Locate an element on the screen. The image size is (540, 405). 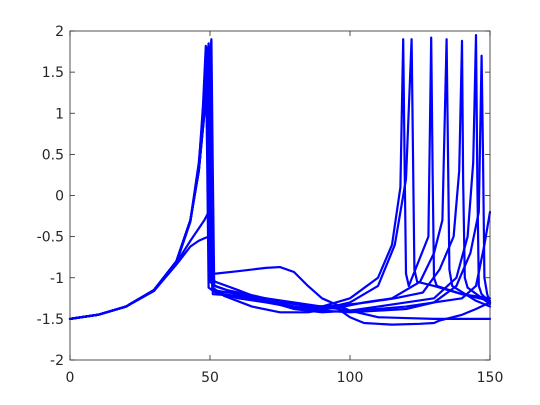
y-tick-label: 1 is located at coordinates (59, 114).